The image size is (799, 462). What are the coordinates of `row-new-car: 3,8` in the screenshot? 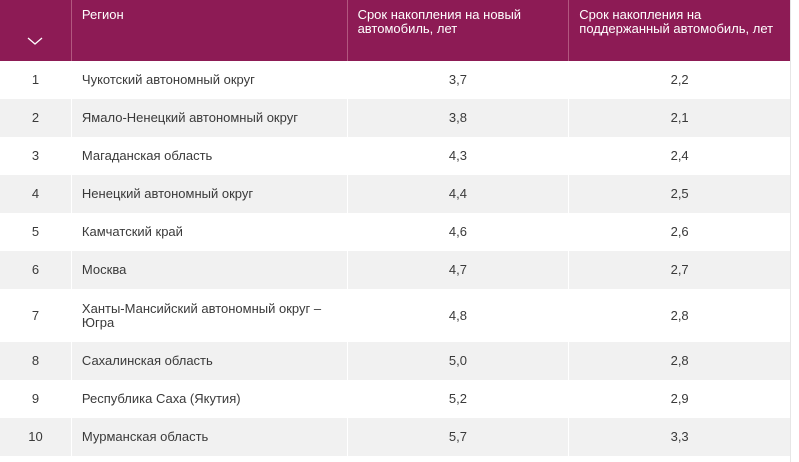 It's located at (459, 118).